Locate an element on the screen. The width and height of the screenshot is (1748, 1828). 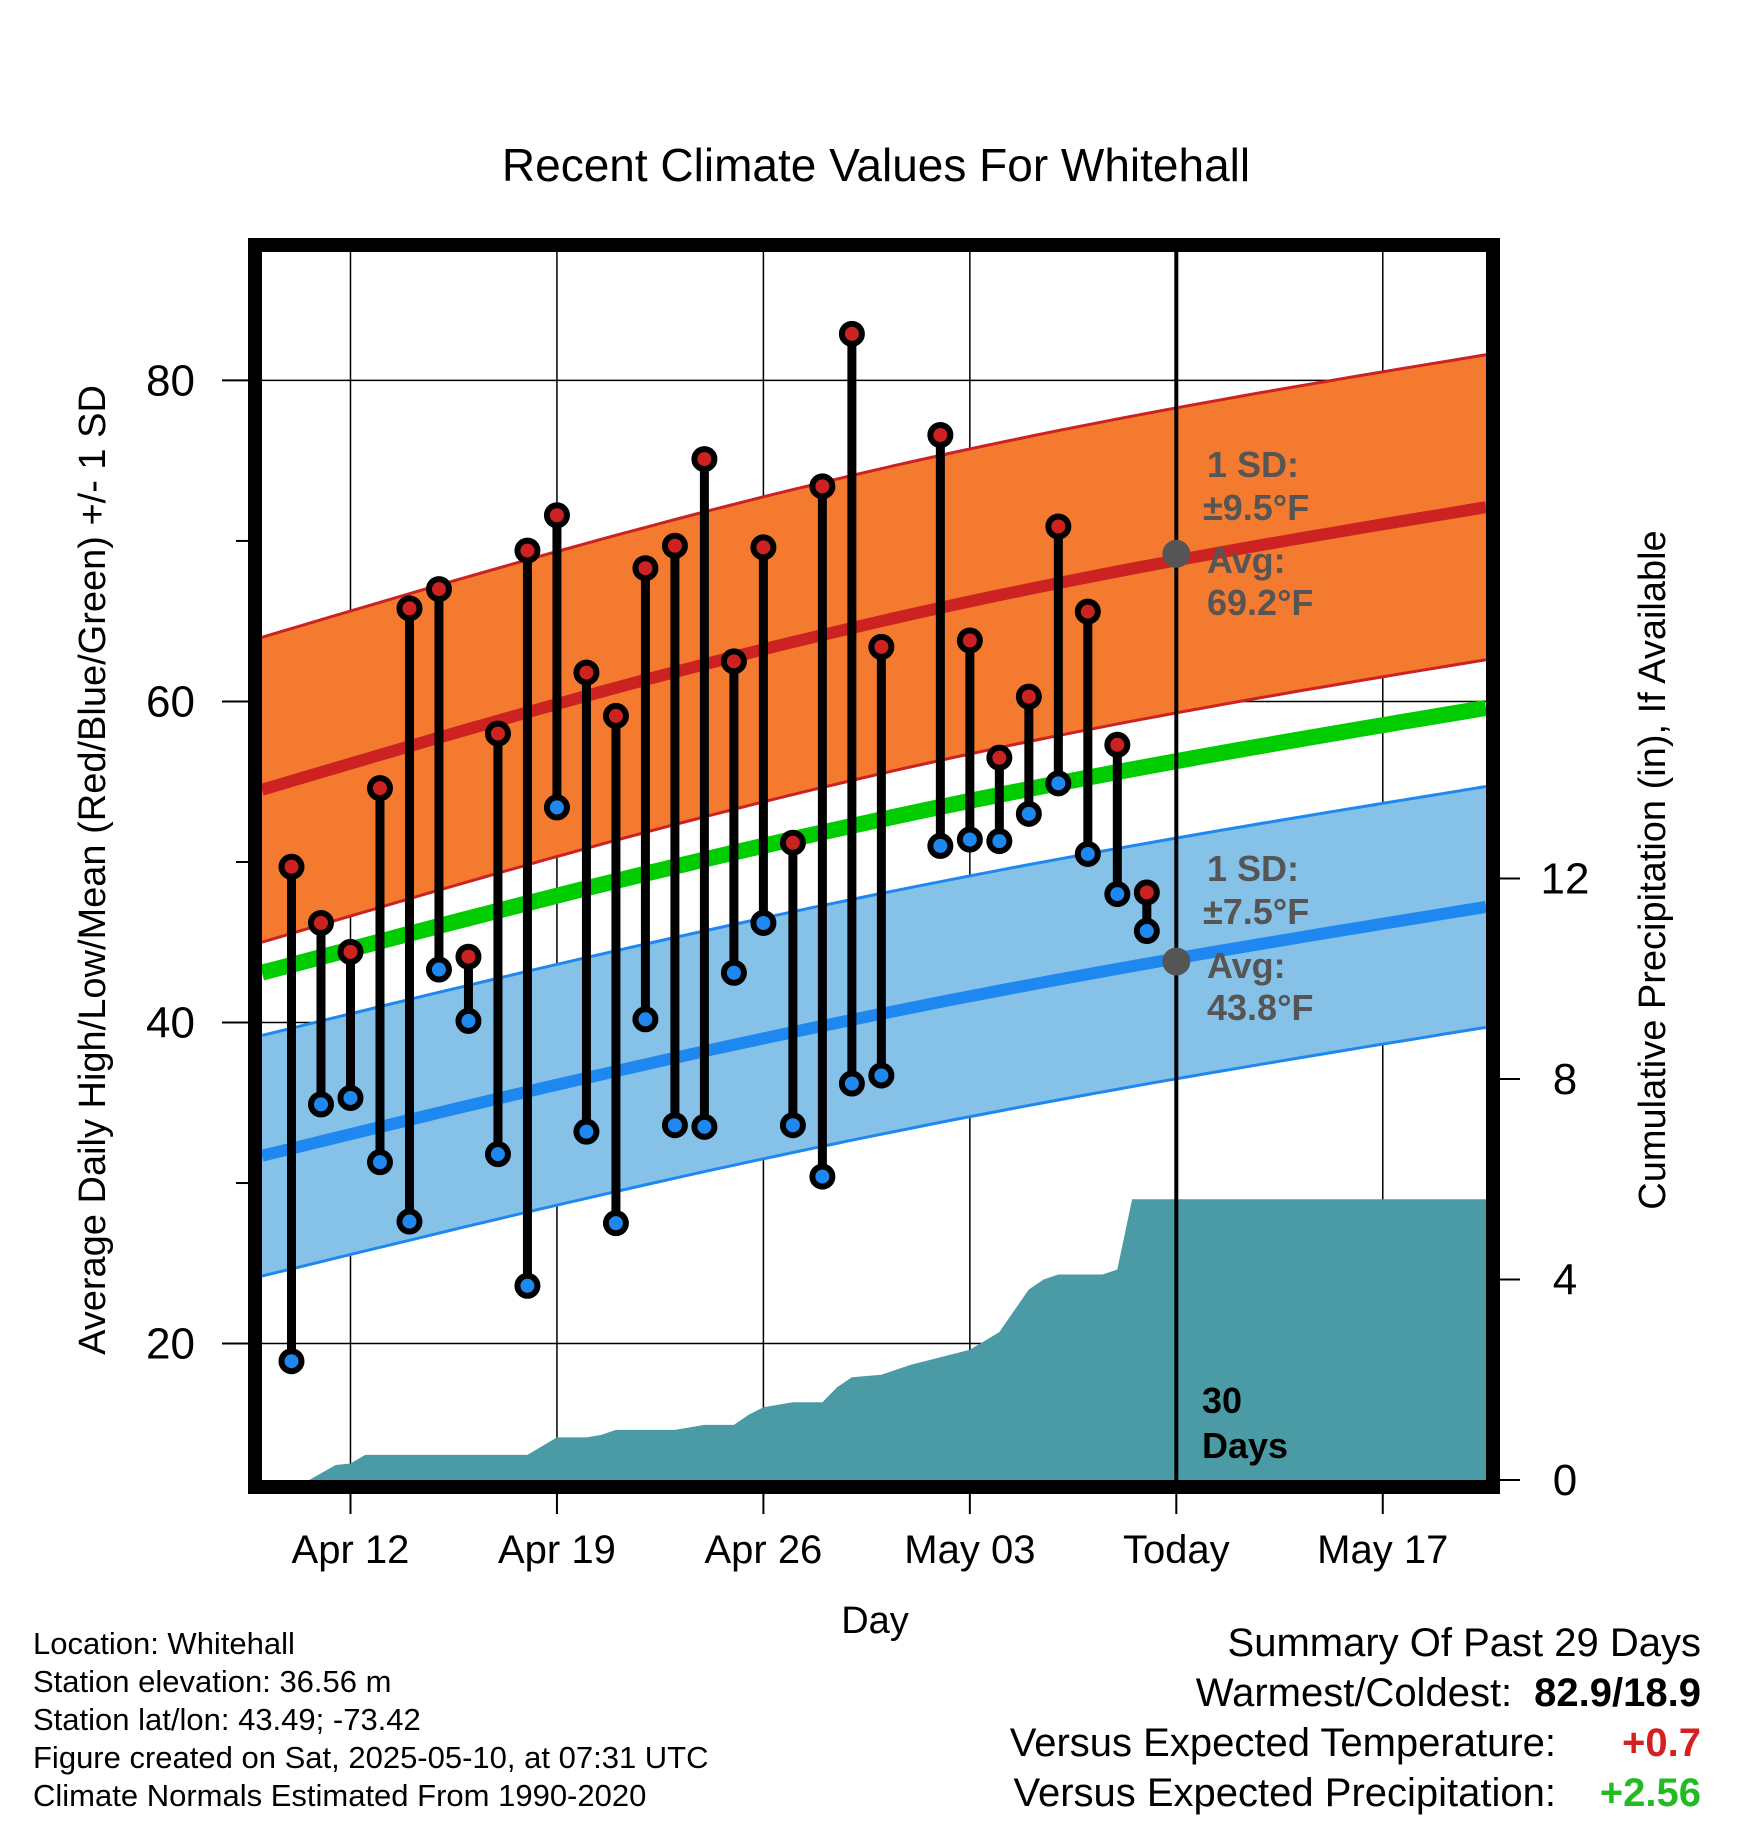
y-right-tick-label: 8 is located at coordinates (1565, 1079).